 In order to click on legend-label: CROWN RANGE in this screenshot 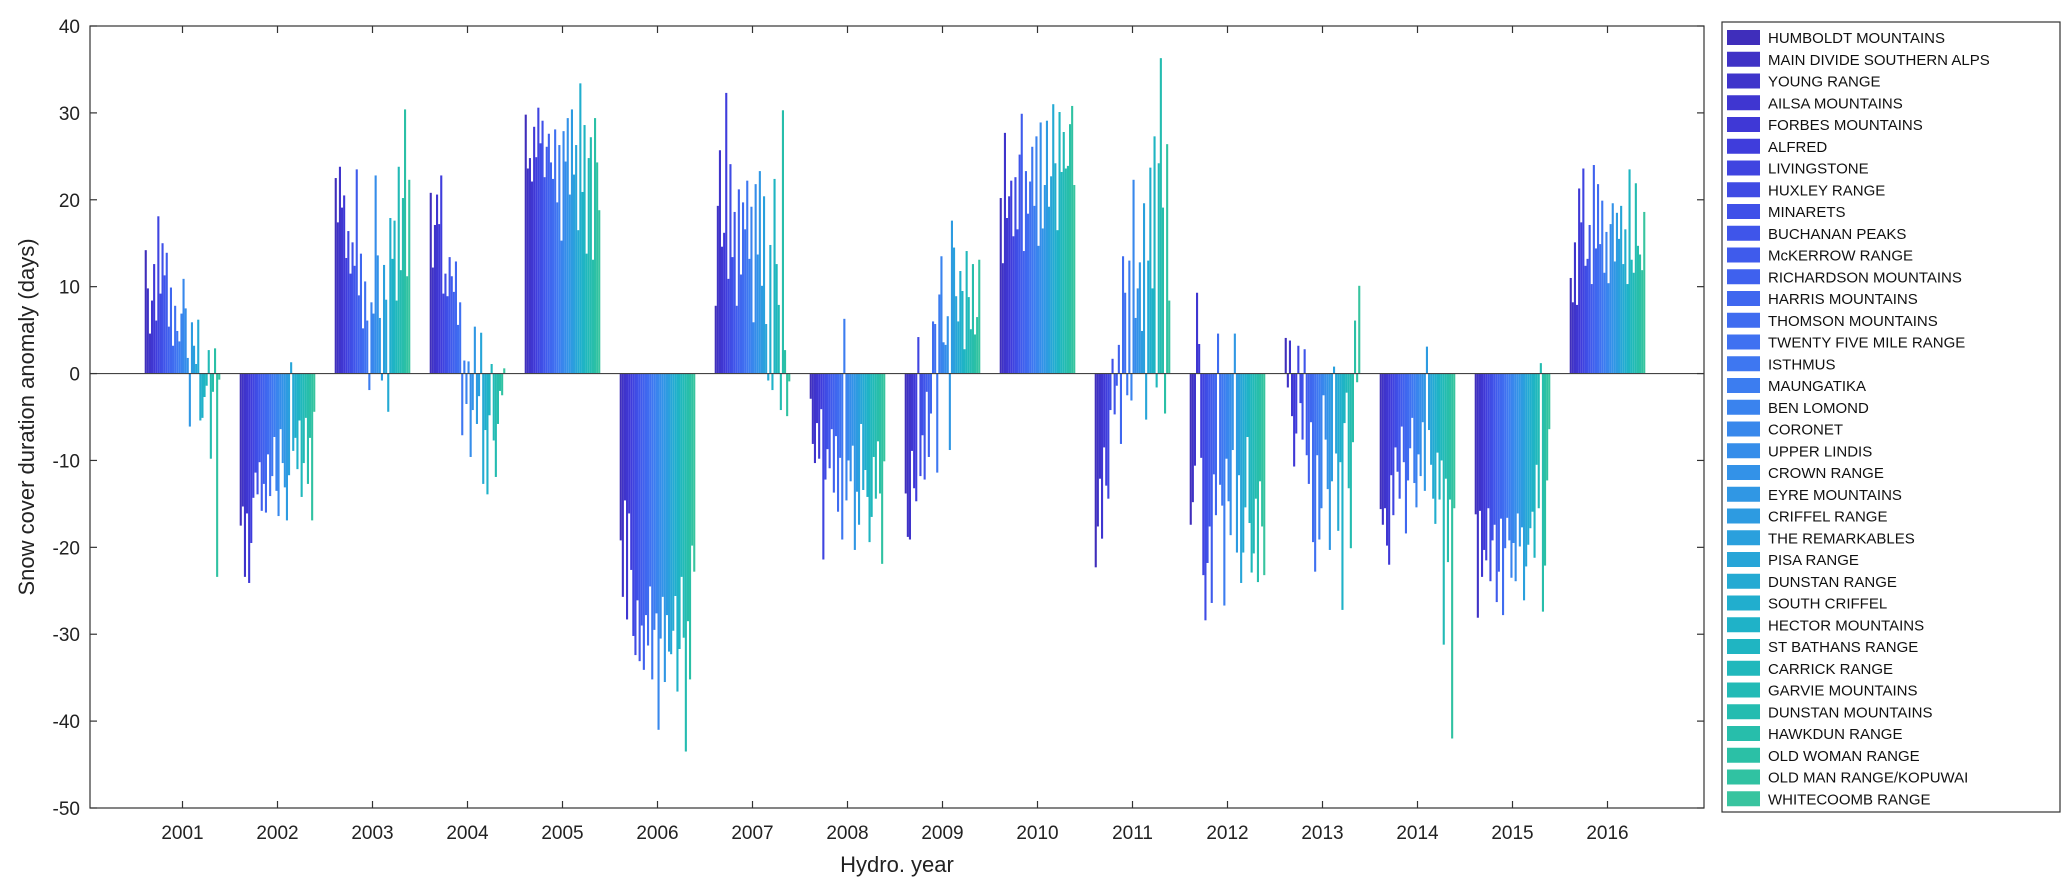, I will do `click(1826, 473)`.